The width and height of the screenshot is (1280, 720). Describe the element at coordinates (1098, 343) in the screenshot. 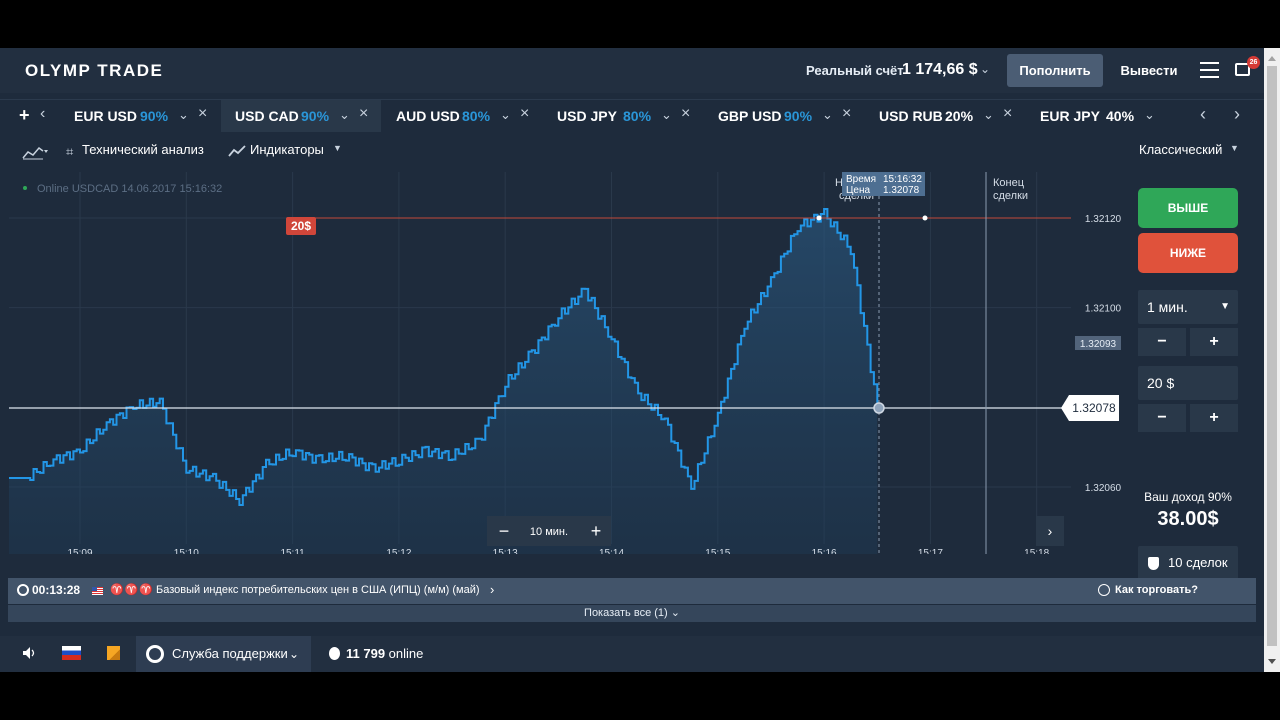

I see `secondary-price-tag` at that location.